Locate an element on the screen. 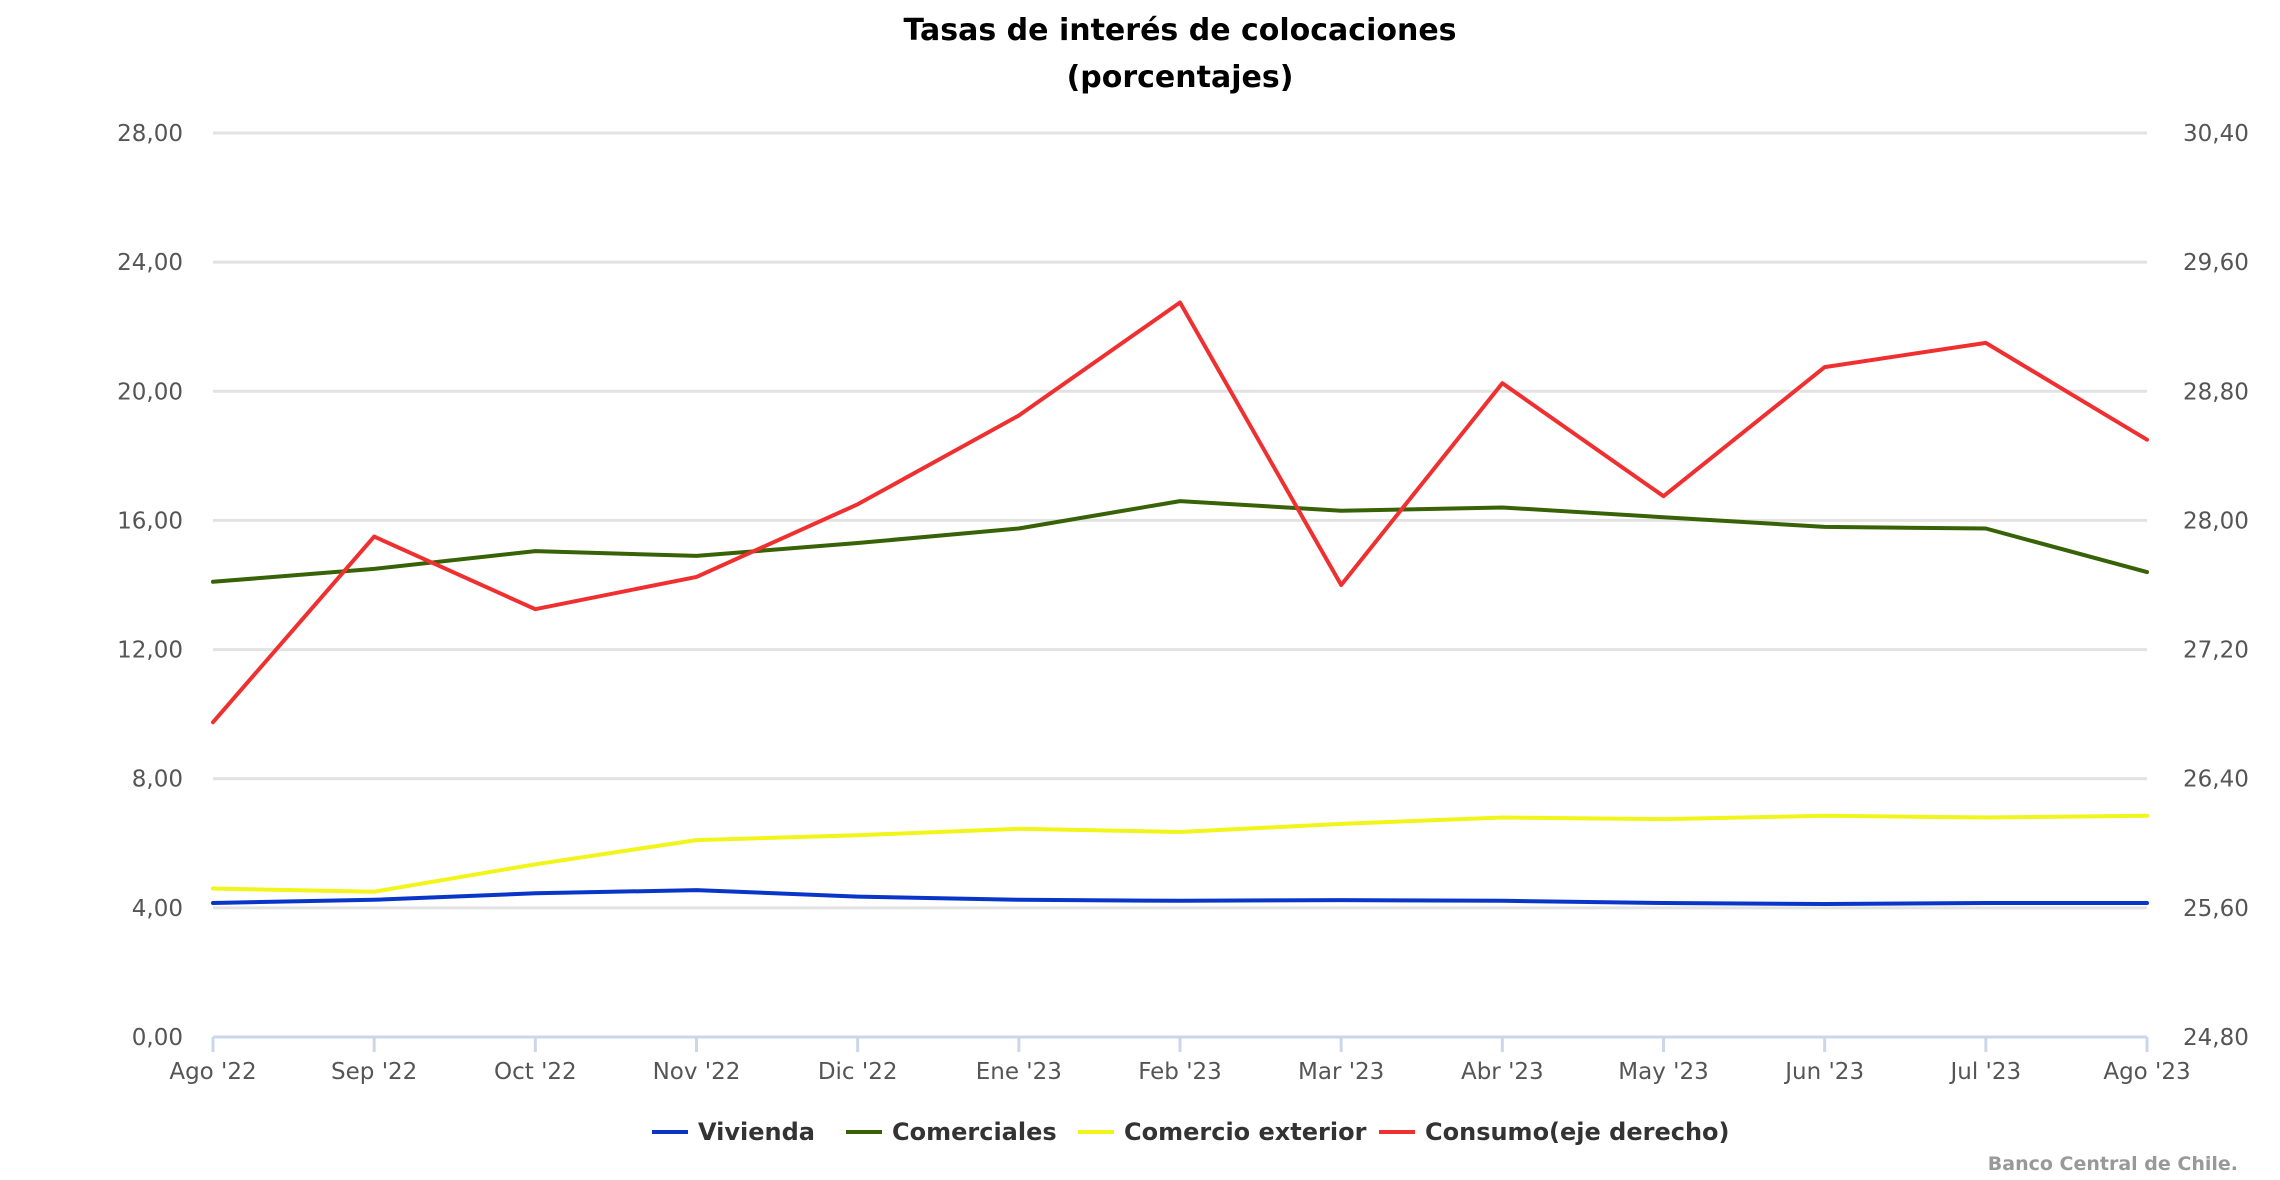  legend-item-consumo-eje-derecho: Consumo(eje derecho) is located at coordinates (1554, 1132).